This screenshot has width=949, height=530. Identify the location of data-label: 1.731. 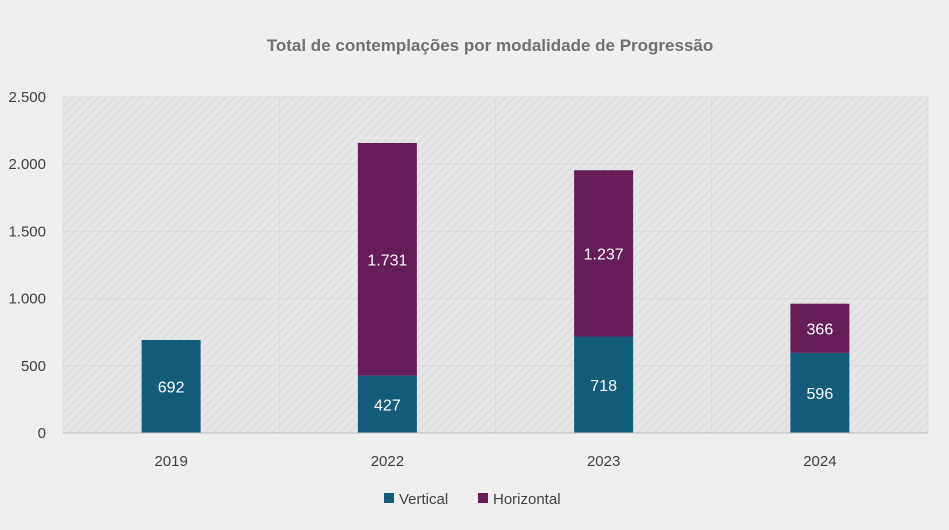
(387, 260).